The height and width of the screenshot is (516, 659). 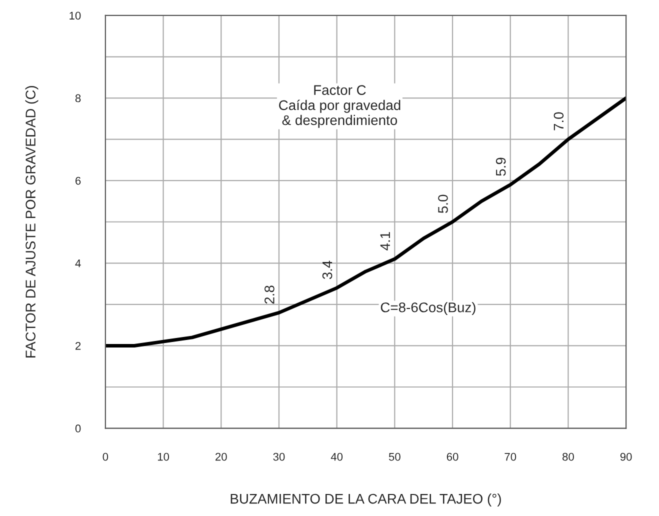 What do you see at coordinates (339, 106) in the screenshot?
I see `annotation: Factor C Caída por gravedad & desprendimiento` at bounding box center [339, 106].